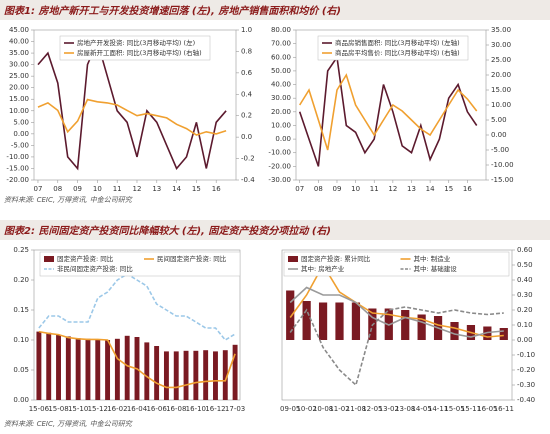 This screenshot has height=434, width=550. I want to click on y-tick-label: 0.40, so click(525, 280).